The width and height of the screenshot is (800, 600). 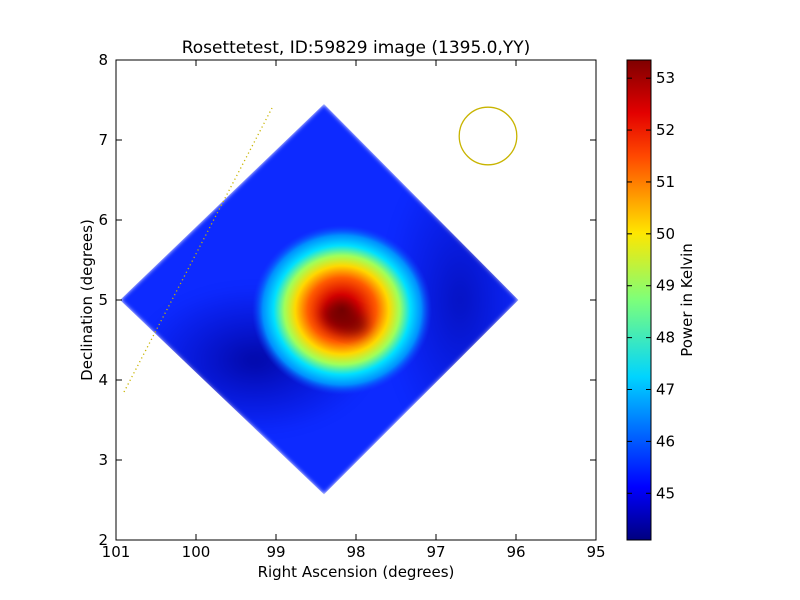 What do you see at coordinates (356, 48) in the screenshot?
I see `chart-title: Rosettetest, ID:59829 image (1395.0,YY)` at bounding box center [356, 48].